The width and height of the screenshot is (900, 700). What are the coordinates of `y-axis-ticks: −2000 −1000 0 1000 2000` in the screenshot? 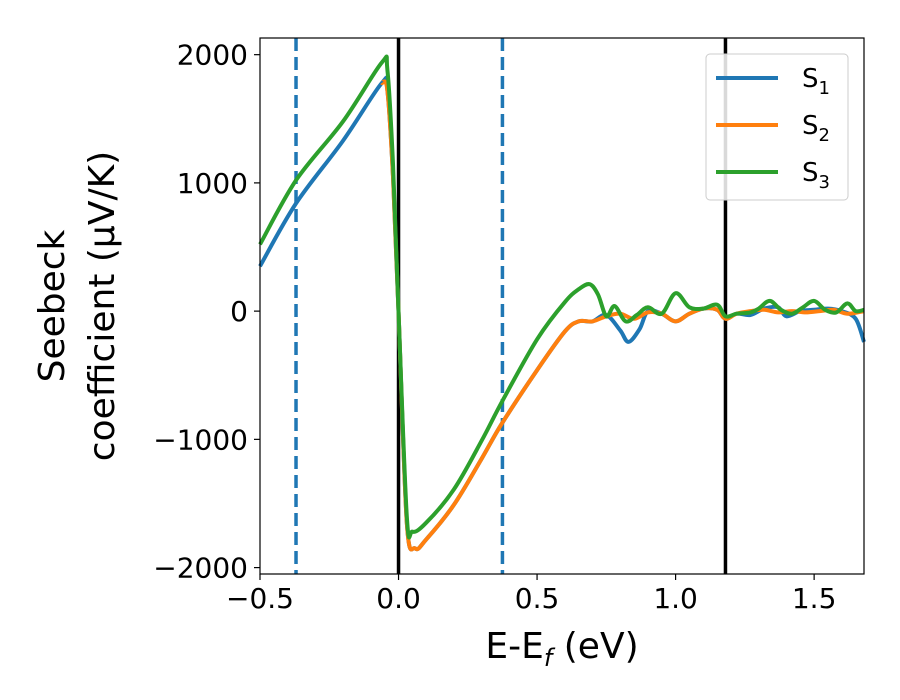 It's located at (206, 312).